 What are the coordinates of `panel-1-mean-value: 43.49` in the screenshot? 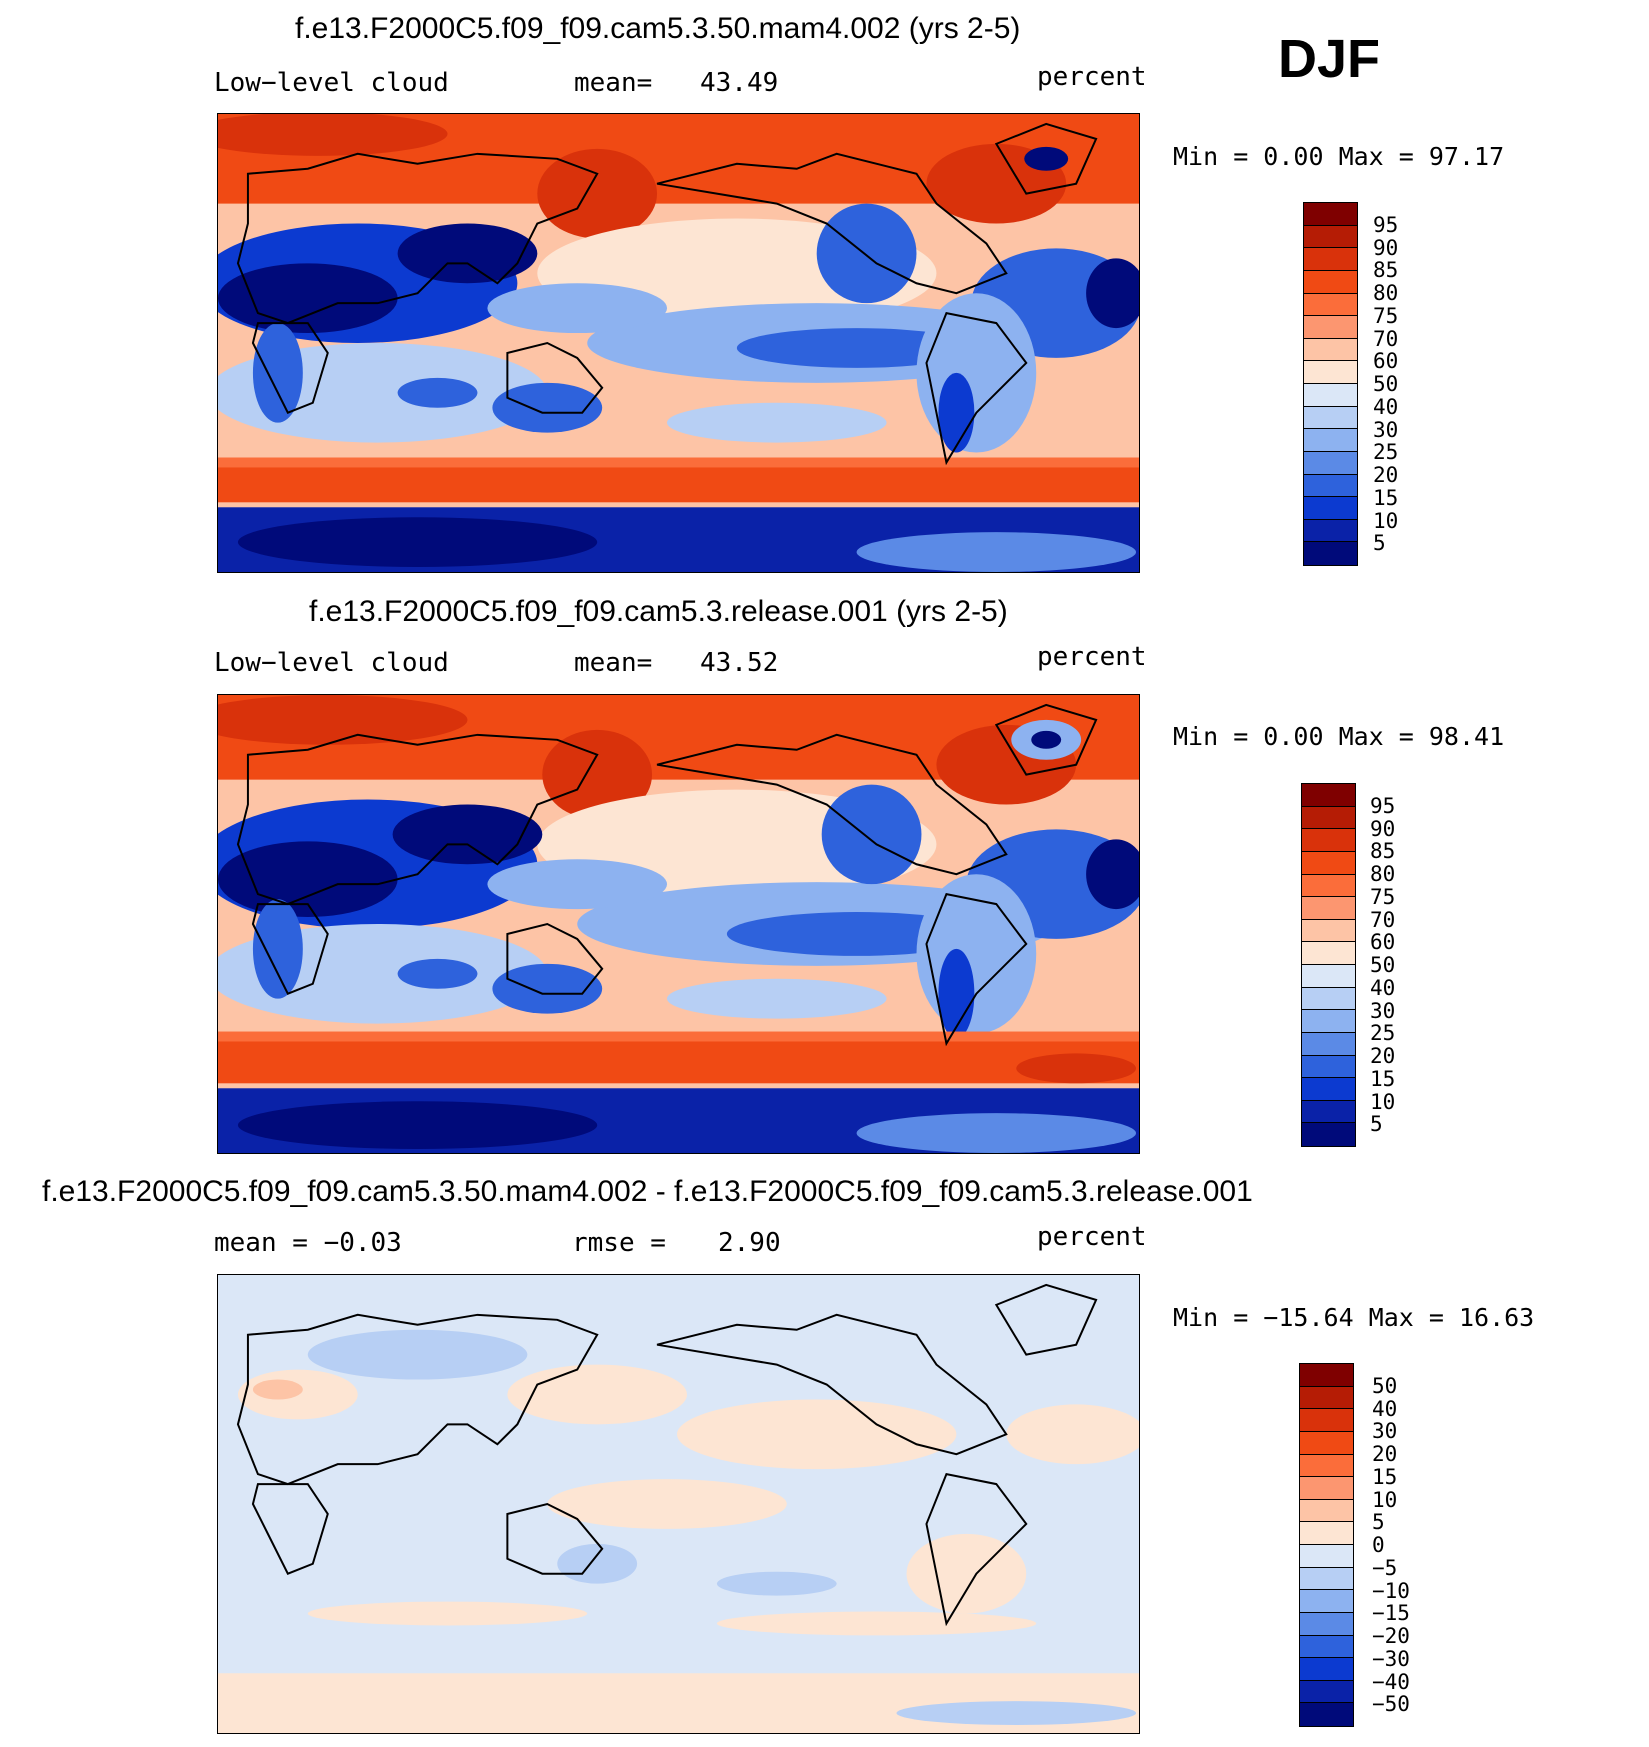 It's located at (739, 83).